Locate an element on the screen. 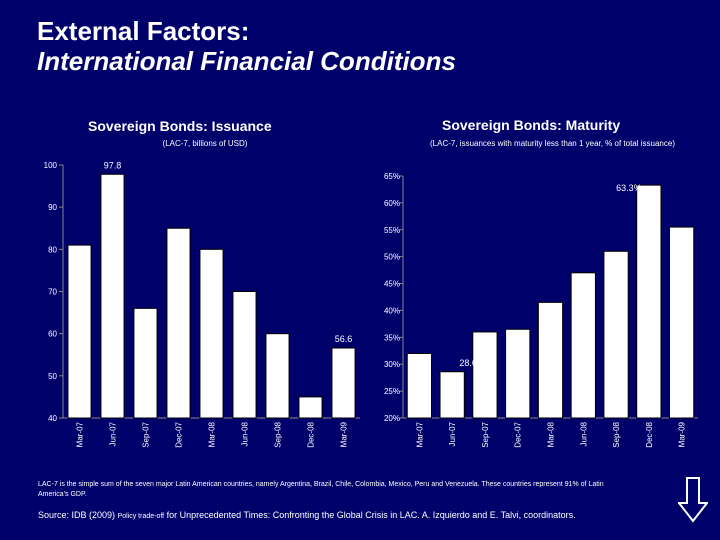 This screenshot has height=540, width=720. maturity-x-tick-label: Mar-07 is located at coordinates (419, 434).